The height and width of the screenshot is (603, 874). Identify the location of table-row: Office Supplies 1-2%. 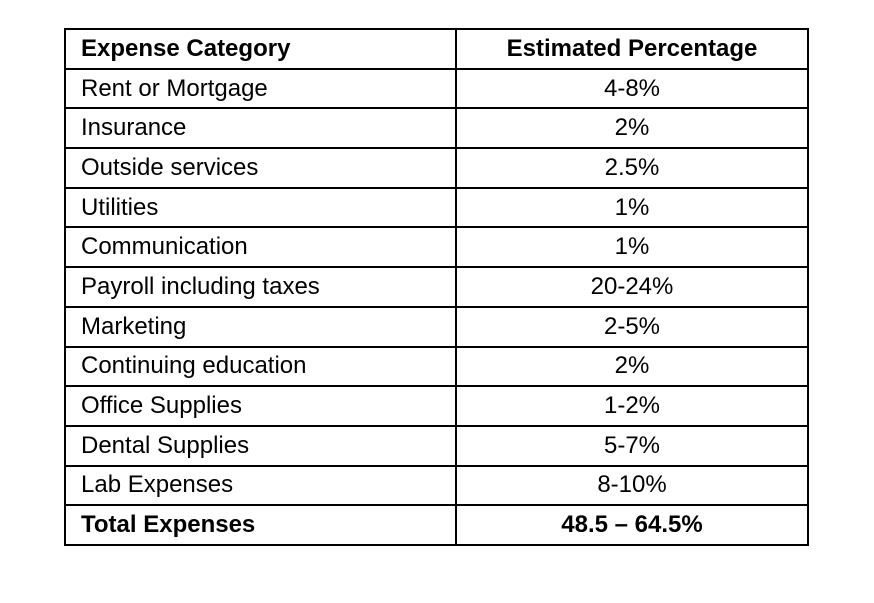
(436, 406).